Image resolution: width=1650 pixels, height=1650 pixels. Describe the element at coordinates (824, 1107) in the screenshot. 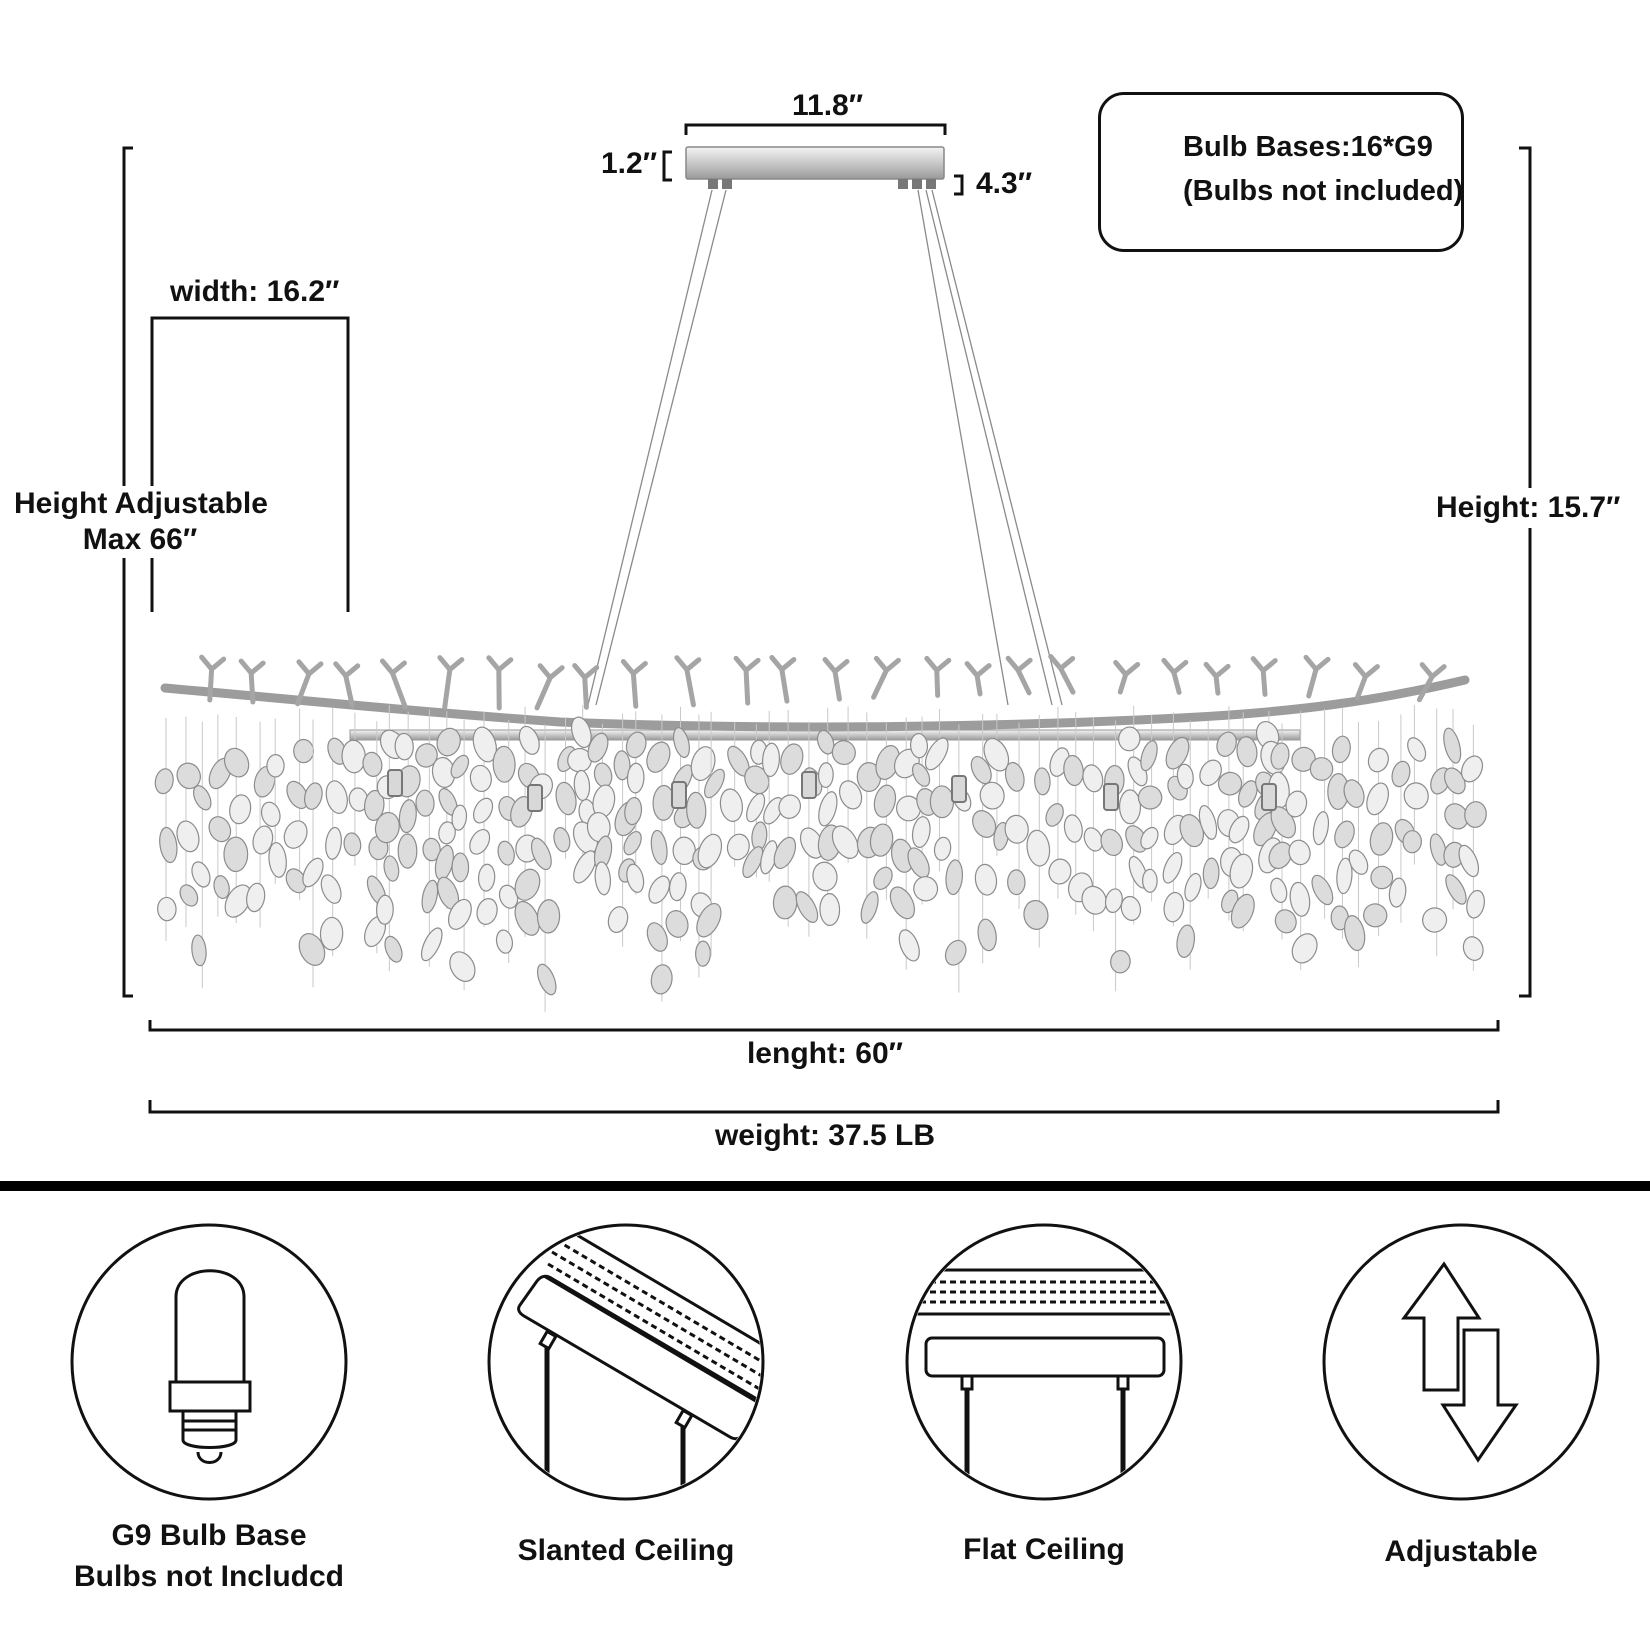

I see `weight-dimension` at that location.